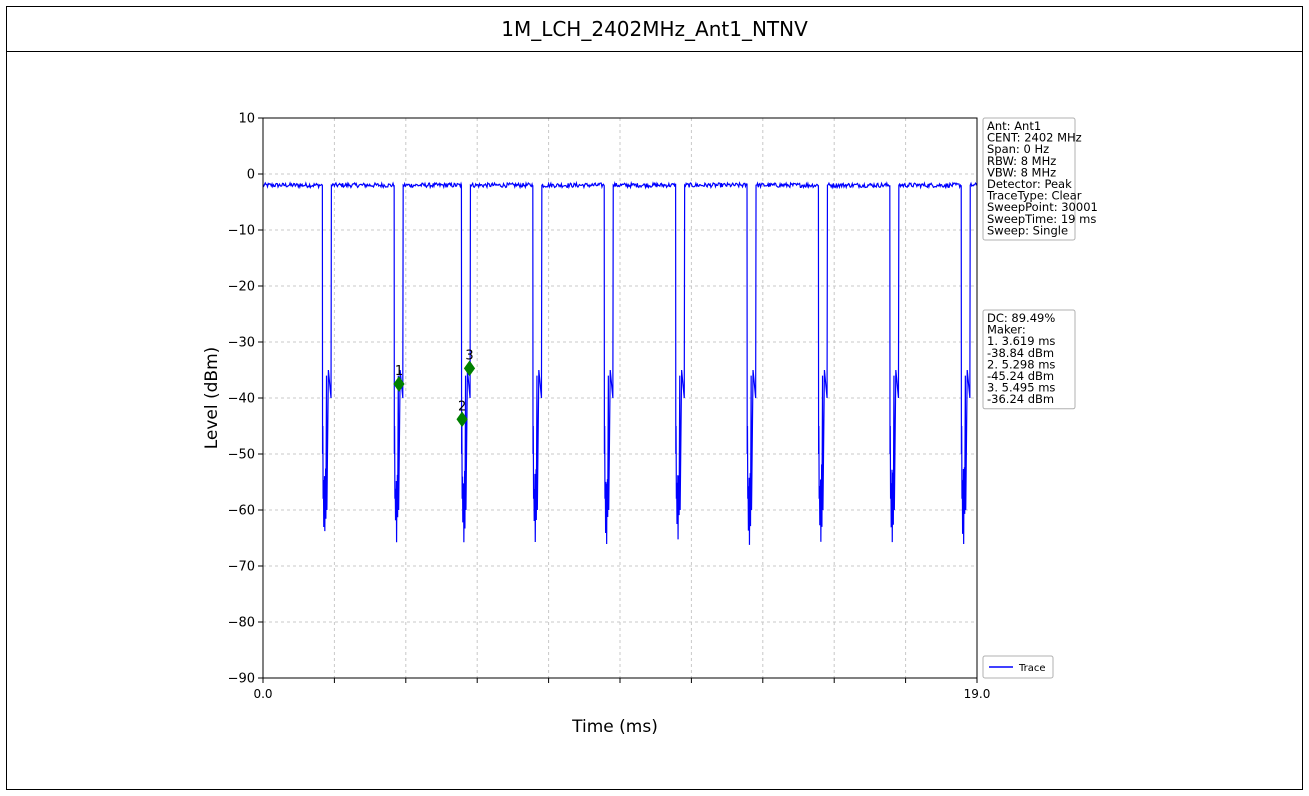 The width and height of the screenshot is (1309, 796). What do you see at coordinates (1018, 149) in the screenshot?
I see `settings-box-line: Span: 0 Hz` at bounding box center [1018, 149].